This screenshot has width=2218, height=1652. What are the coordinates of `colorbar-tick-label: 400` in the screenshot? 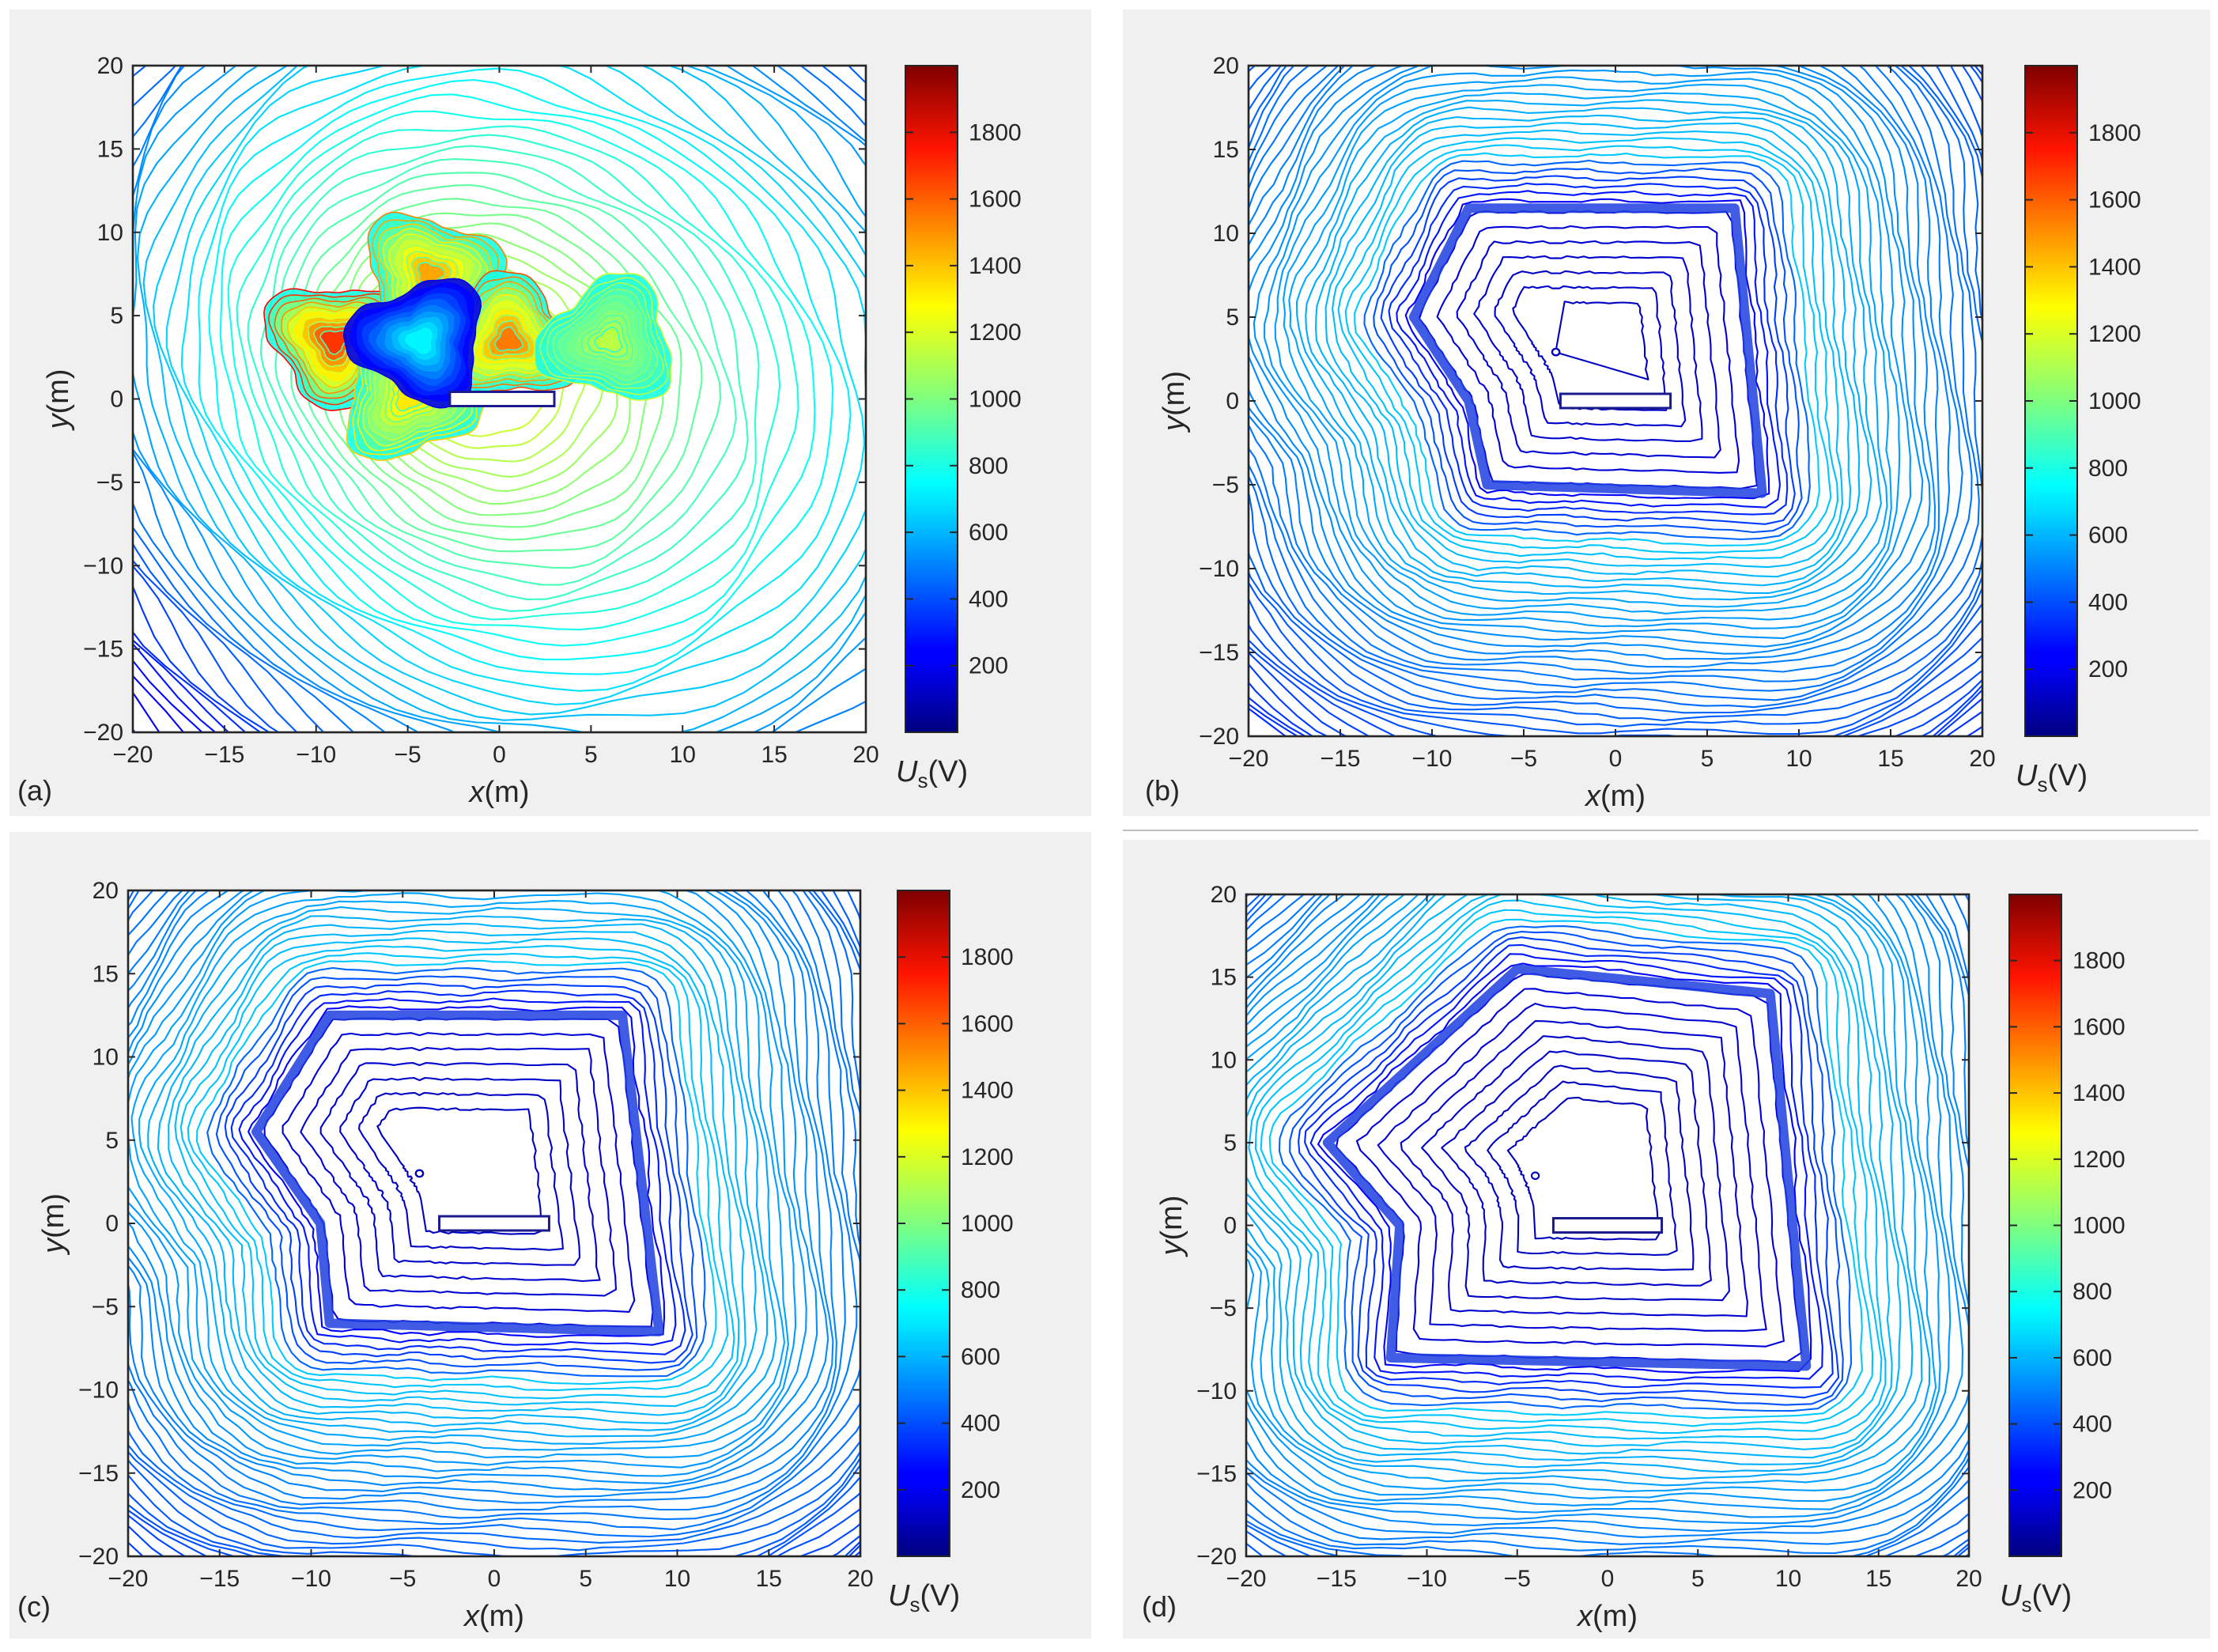 It's located at (989, 599).